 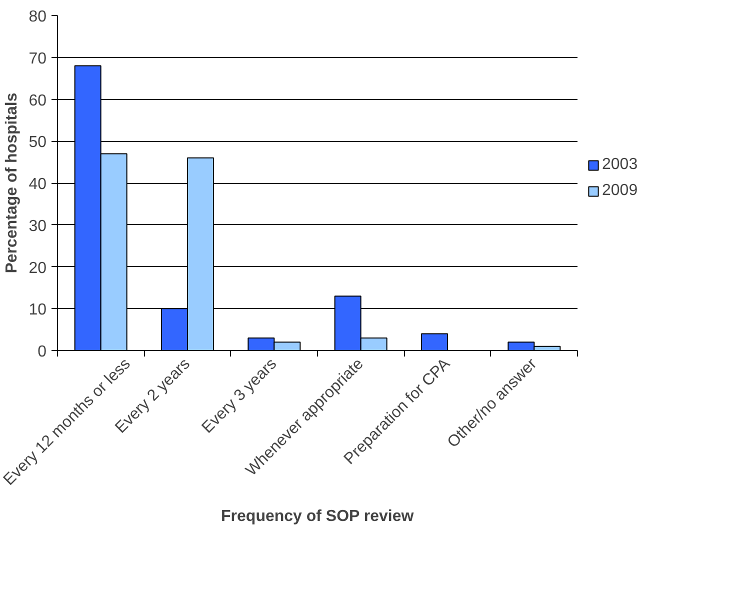 What do you see at coordinates (12, 183) in the screenshot?
I see `y-axis-title: Percentage of hospitals` at bounding box center [12, 183].